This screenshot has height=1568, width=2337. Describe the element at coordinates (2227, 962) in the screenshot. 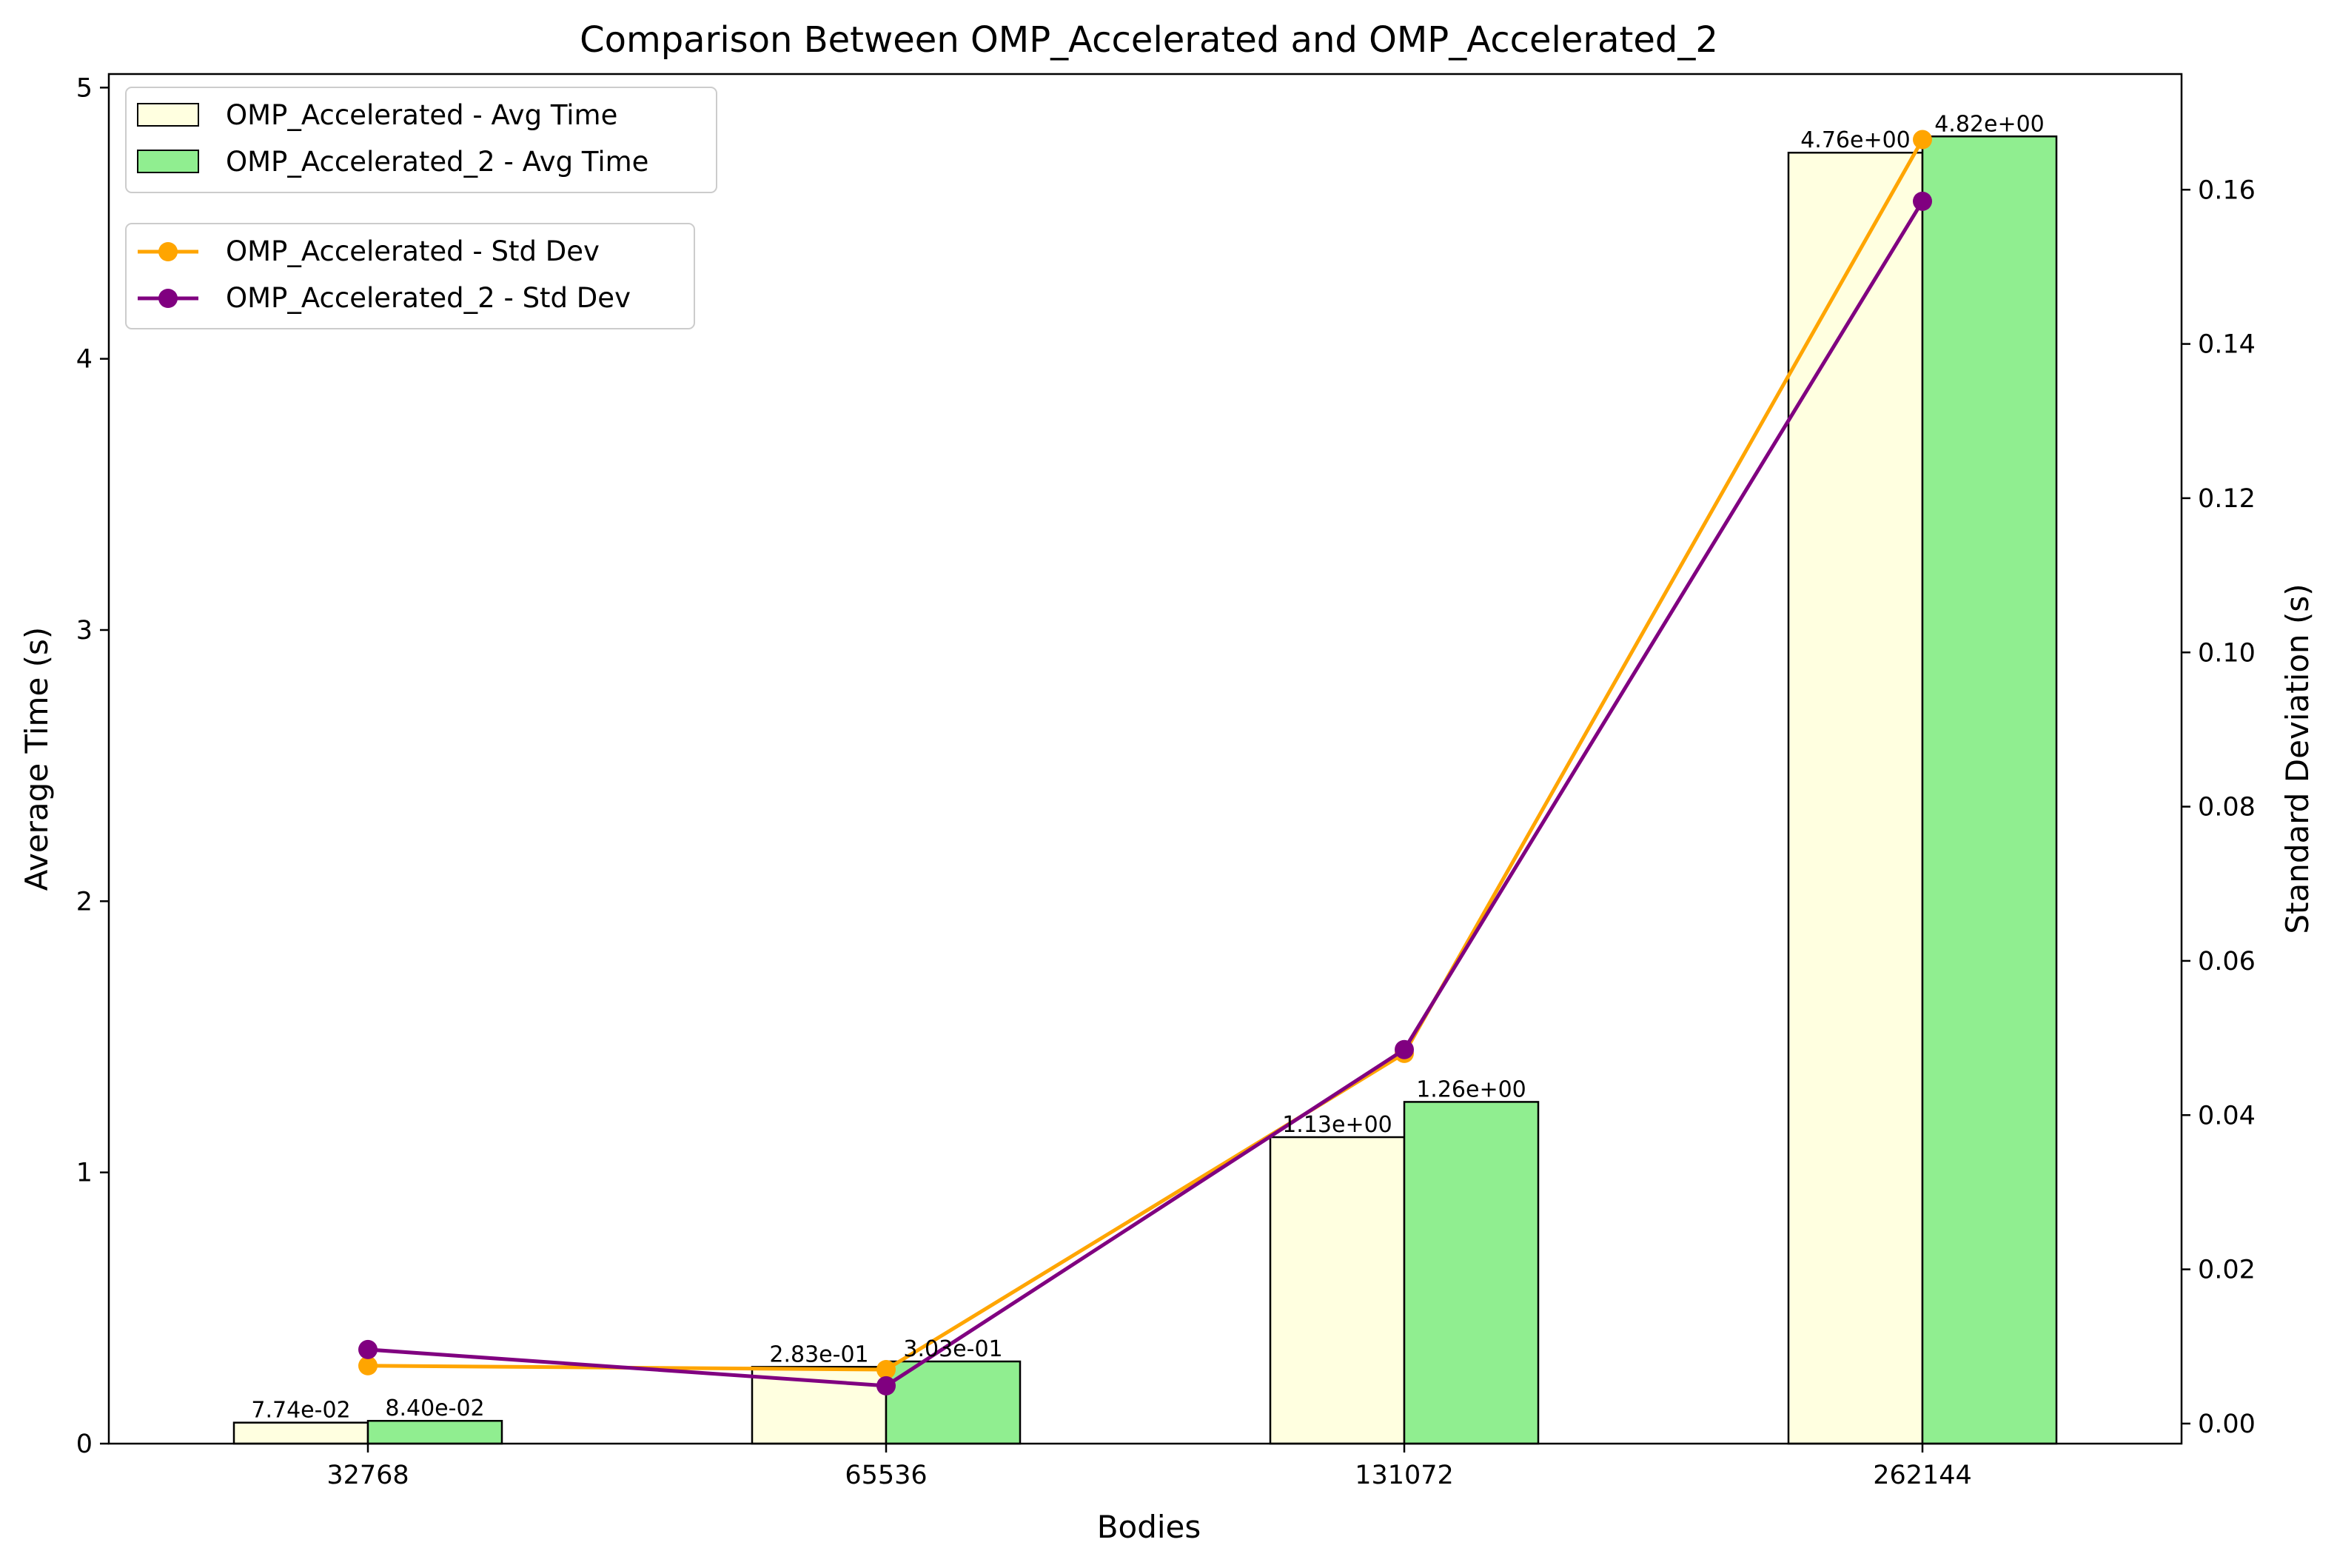

I see `y2-tick-label-0.06: 0.06` at that location.